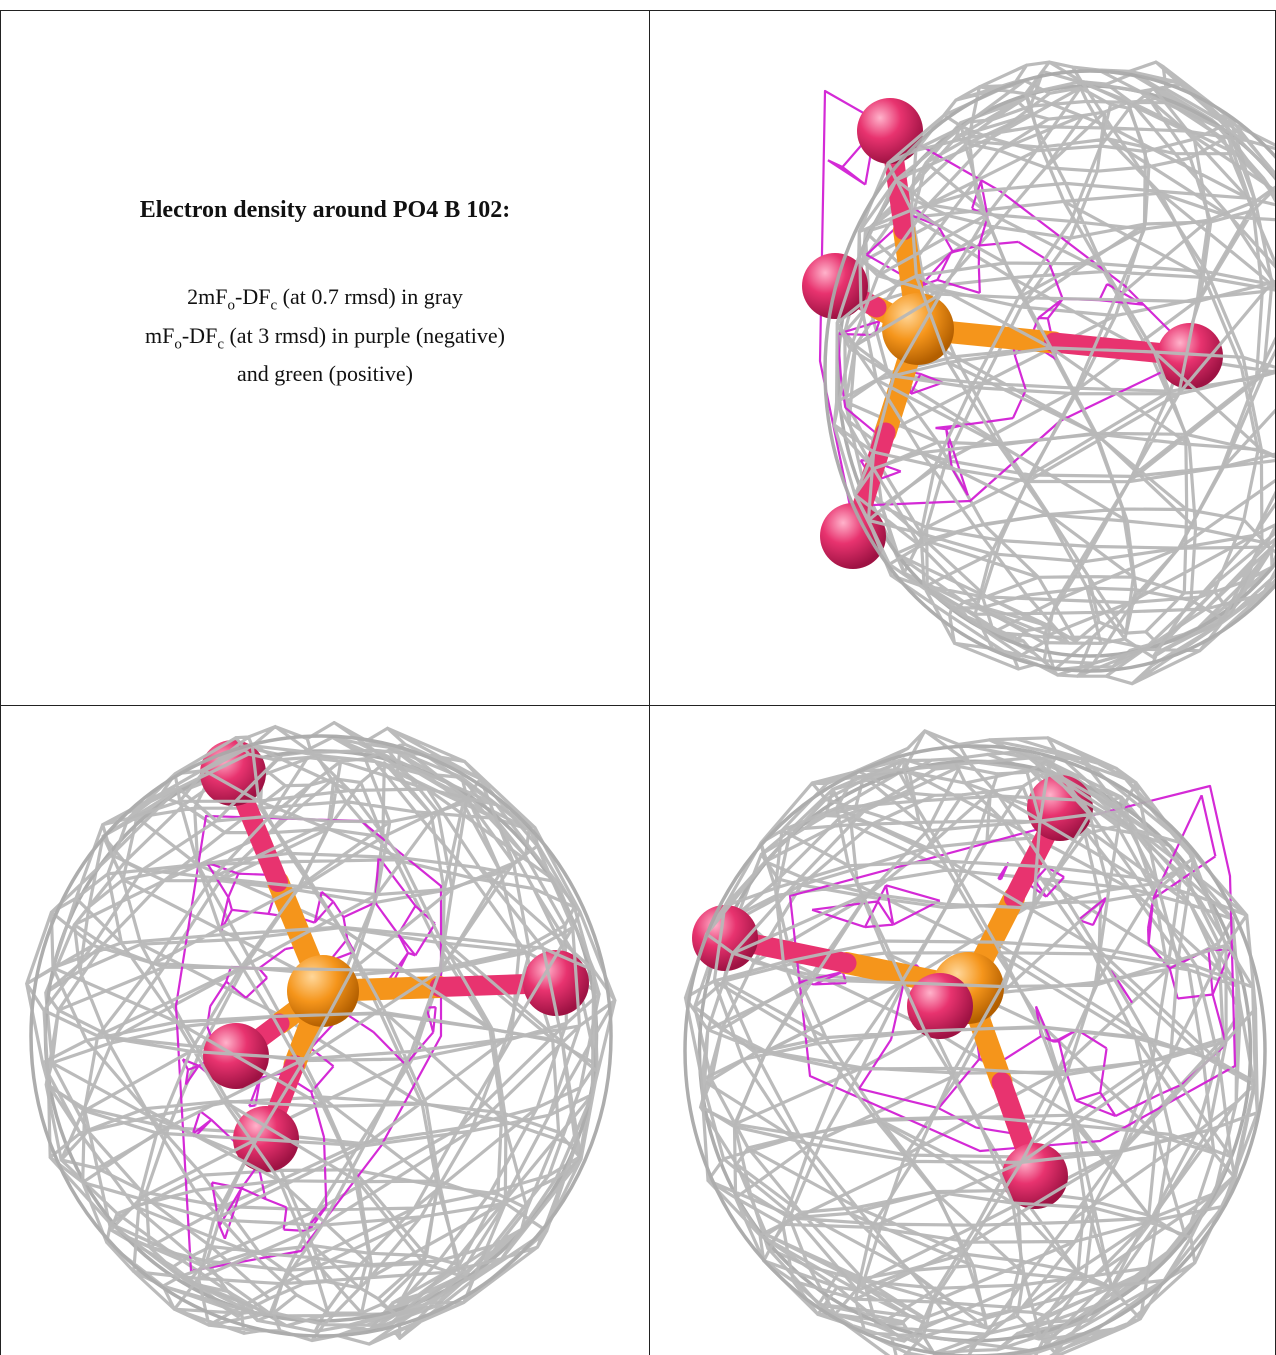 The image size is (1276, 1355). What do you see at coordinates (638, 10) in the screenshot?
I see `table-border-top` at bounding box center [638, 10].